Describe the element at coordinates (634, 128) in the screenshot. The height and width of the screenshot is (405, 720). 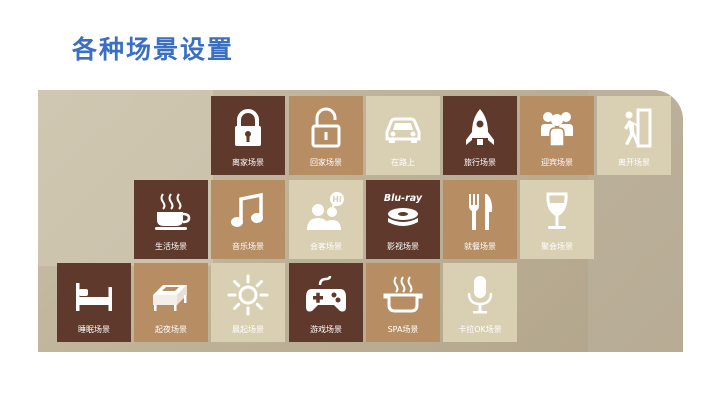
I see `leaving-door-icon` at that location.